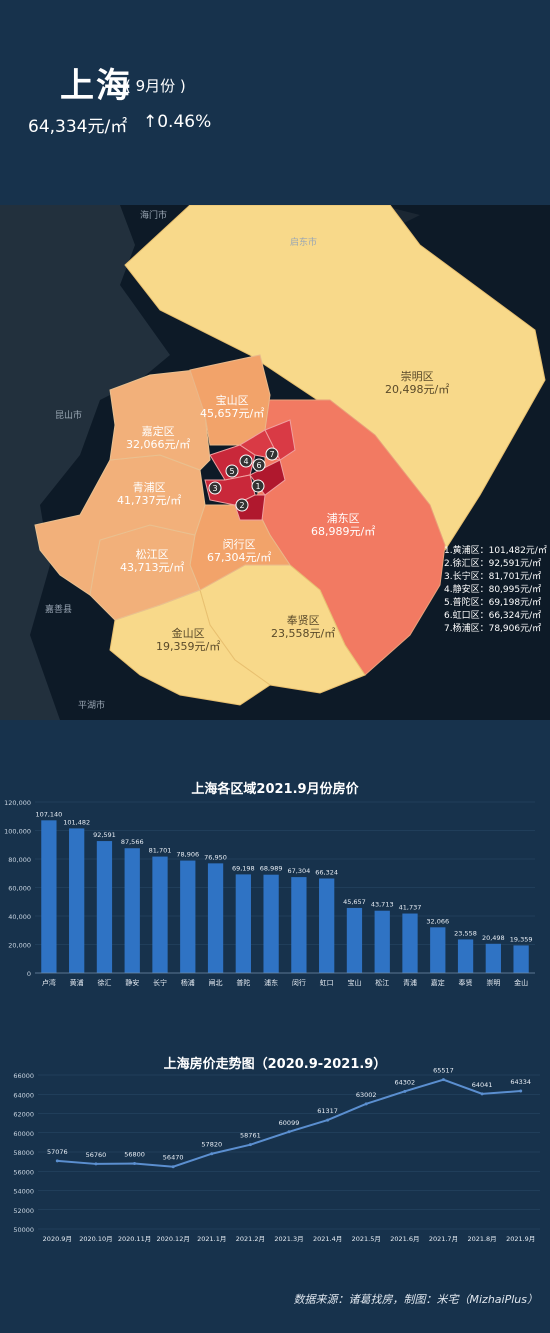  I want to click on label-songjiang: 松江区 43,713元/㎡, so click(152, 561).